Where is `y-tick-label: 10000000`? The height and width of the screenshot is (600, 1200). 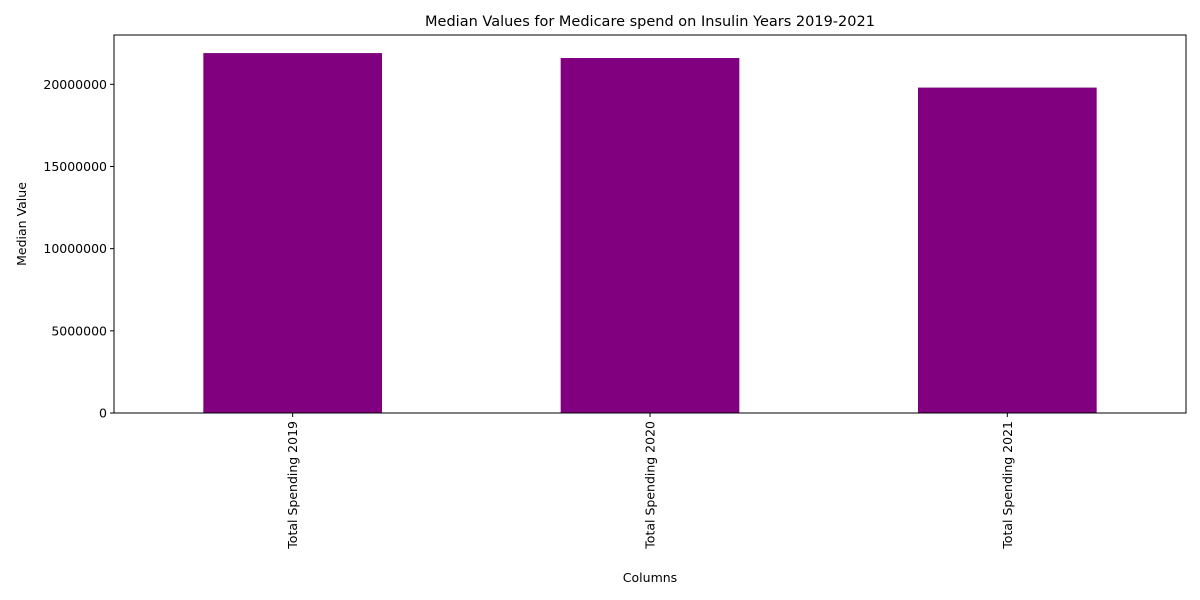 y-tick-label: 10000000 is located at coordinates (75, 248).